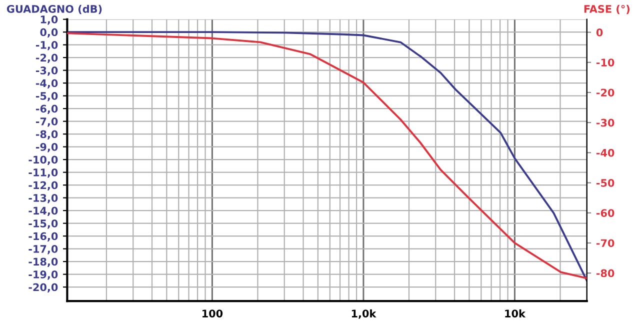 The height and width of the screenshot is (322, 640). What do you see at coordinates (515, 313) in the screenshot?
I see `x-tick-label: 10k` at bounding box center [515, 313].